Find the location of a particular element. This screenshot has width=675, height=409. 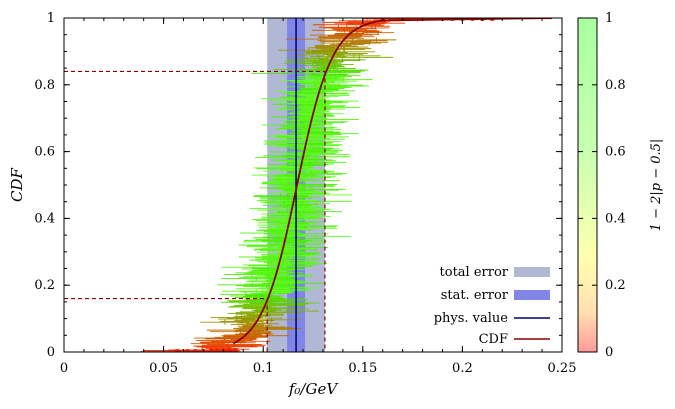

y-tick-label: 1 is located at coordinates (51, 18).